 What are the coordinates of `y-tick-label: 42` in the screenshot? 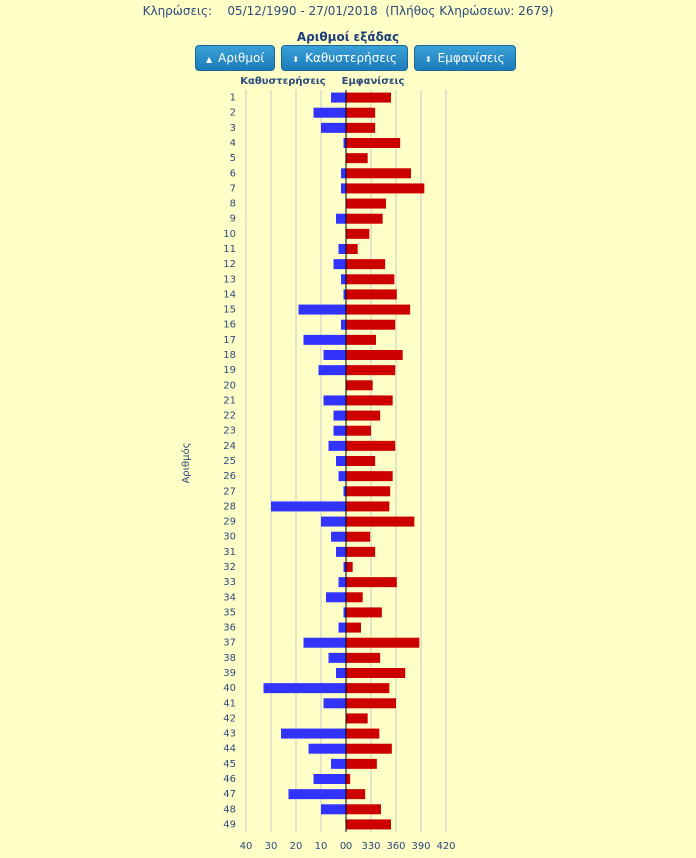 It's located at (229, 718).